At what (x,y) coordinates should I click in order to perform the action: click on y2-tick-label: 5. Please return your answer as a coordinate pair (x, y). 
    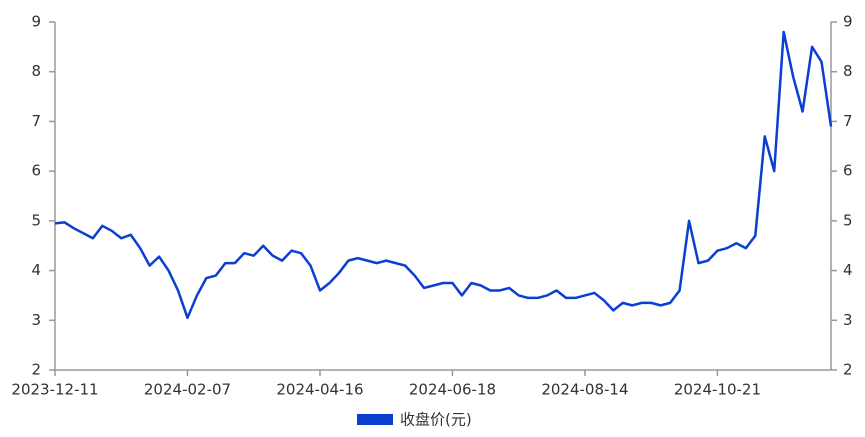
    Looking at the image, I should click on (848, 220).